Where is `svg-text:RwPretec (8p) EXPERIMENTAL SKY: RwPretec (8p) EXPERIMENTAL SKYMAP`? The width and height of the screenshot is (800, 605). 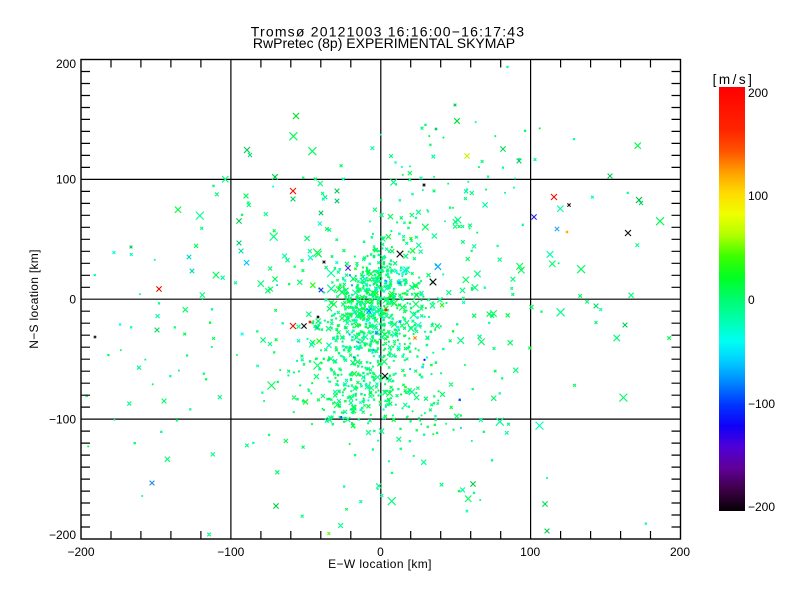
svg-text:RwPretec (8p) EXPERIMENTAL SKY: RwPretec (8p) EXPERIMENTAL SKYMAP is located at coordinates (384, 43).